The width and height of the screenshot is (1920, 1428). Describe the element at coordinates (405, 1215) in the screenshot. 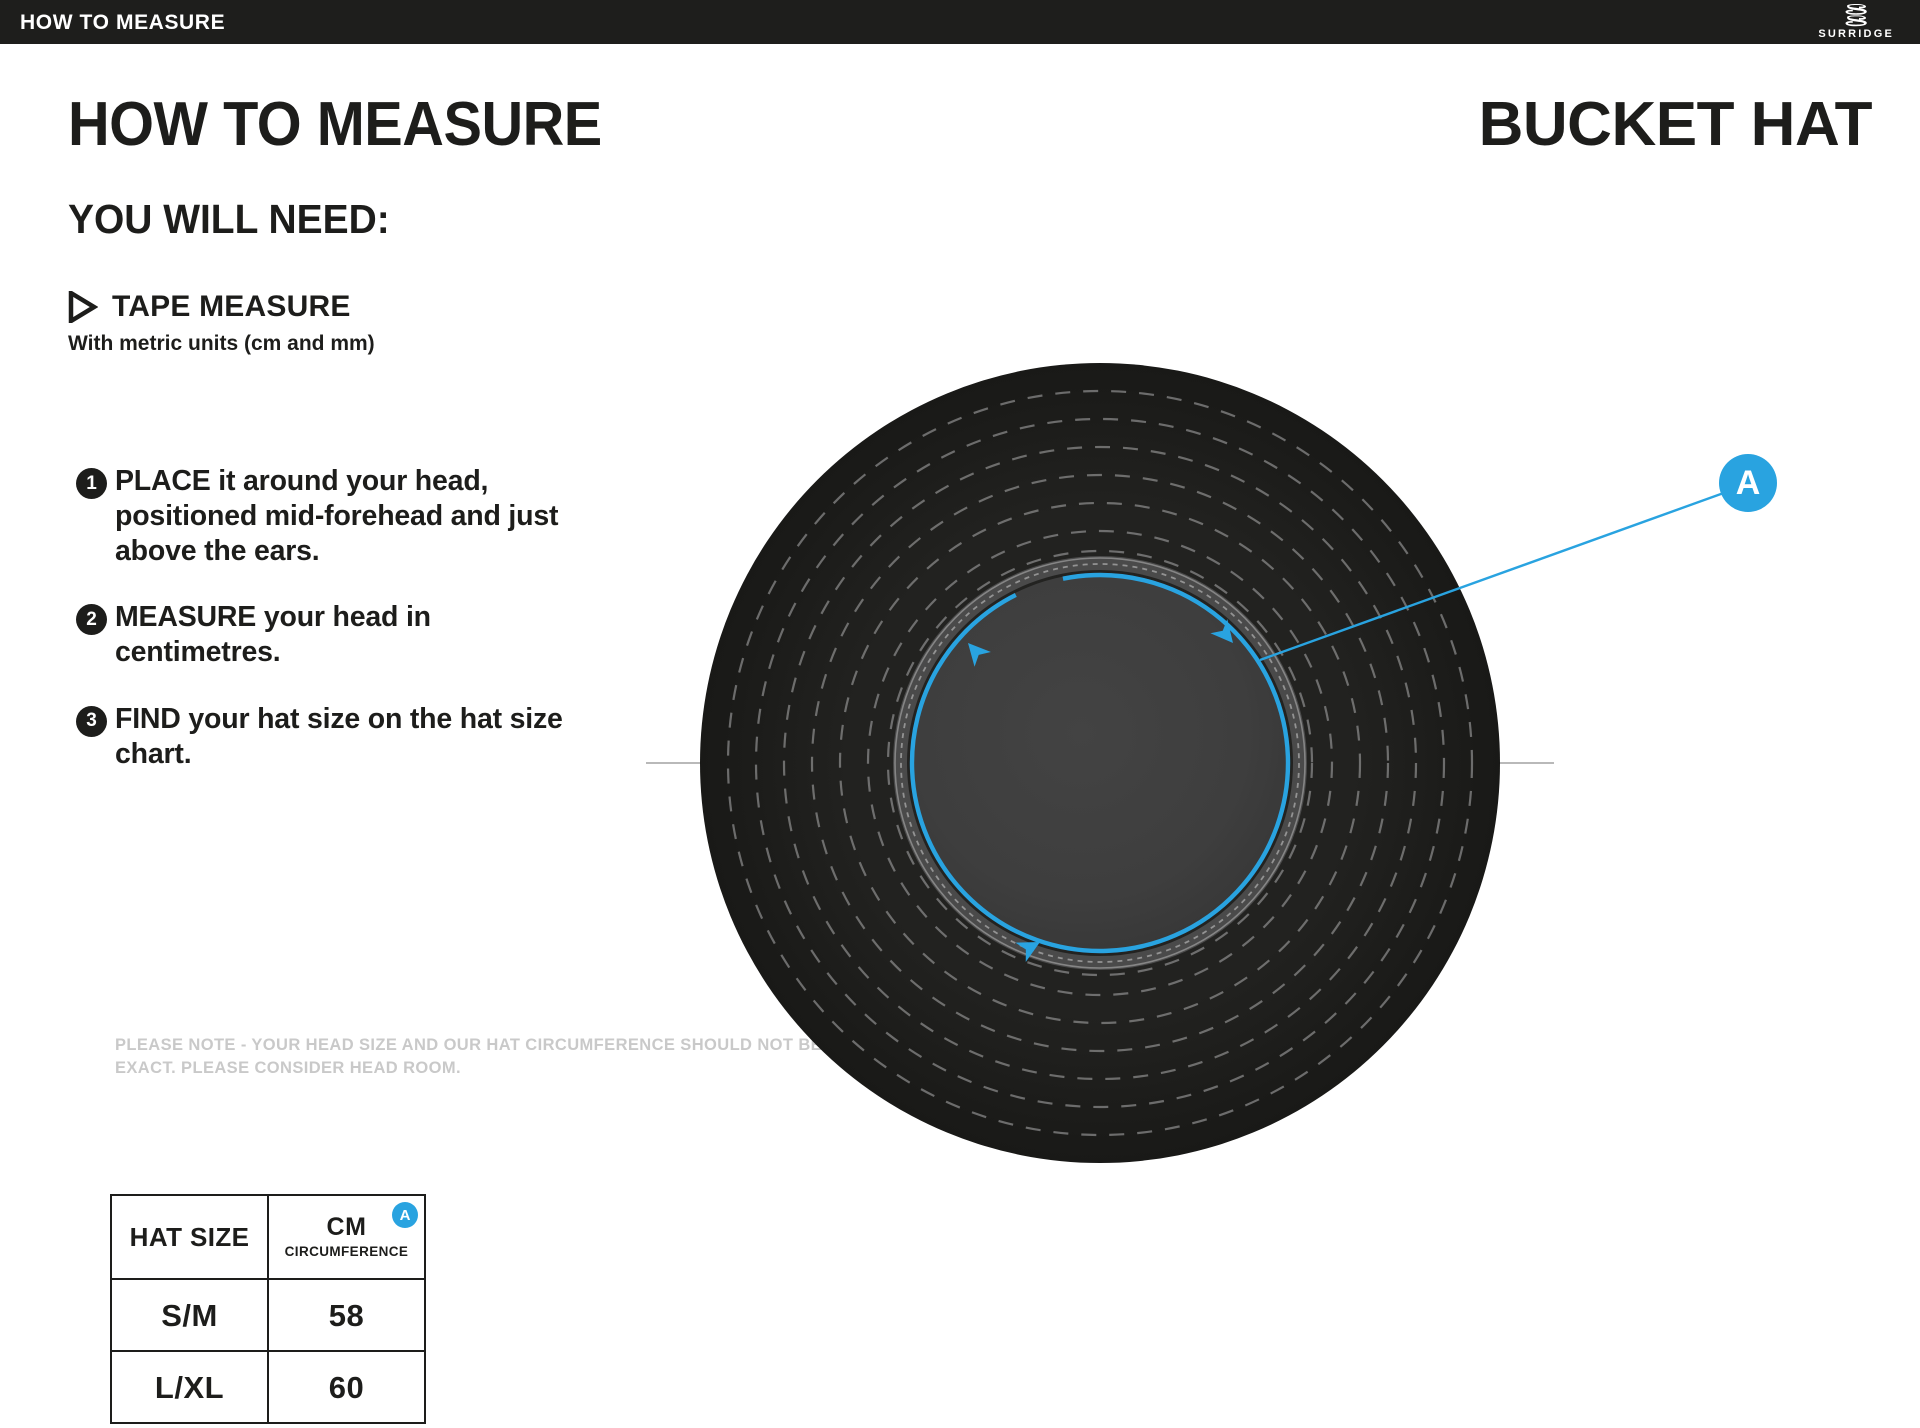

I see `measurement-badge-a-icon: A` at that location.